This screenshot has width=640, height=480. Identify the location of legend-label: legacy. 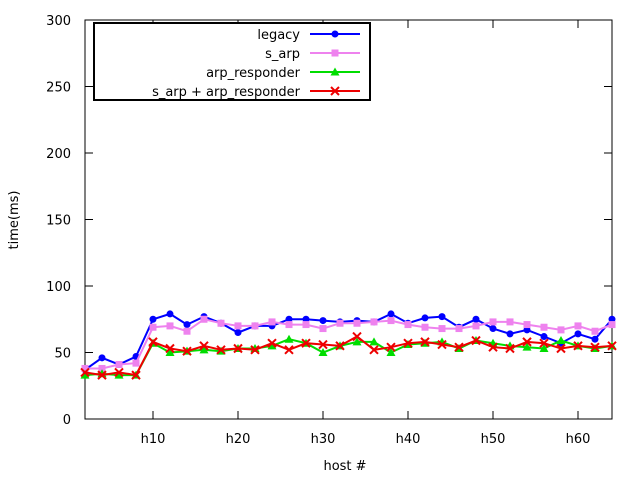
(278, 35).